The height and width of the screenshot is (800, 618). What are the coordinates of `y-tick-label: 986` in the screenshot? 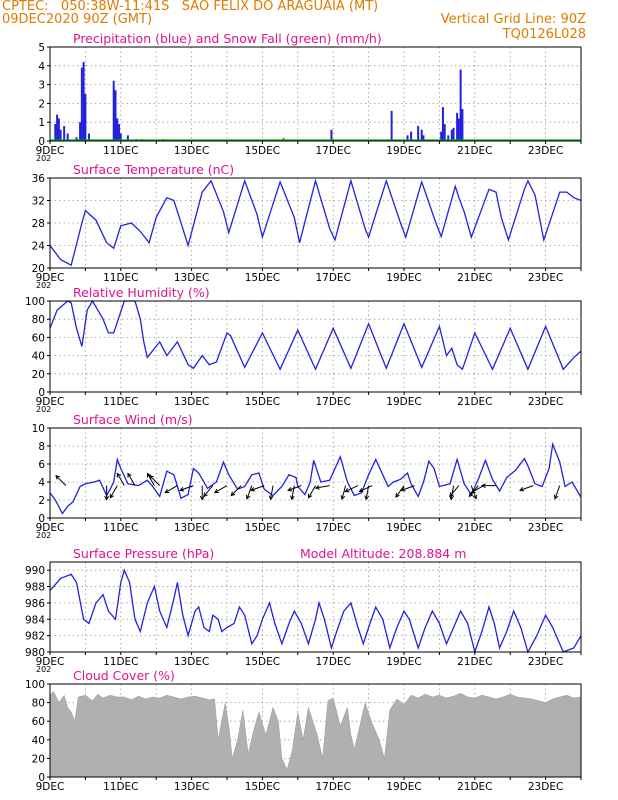 It's located at (35, 604).